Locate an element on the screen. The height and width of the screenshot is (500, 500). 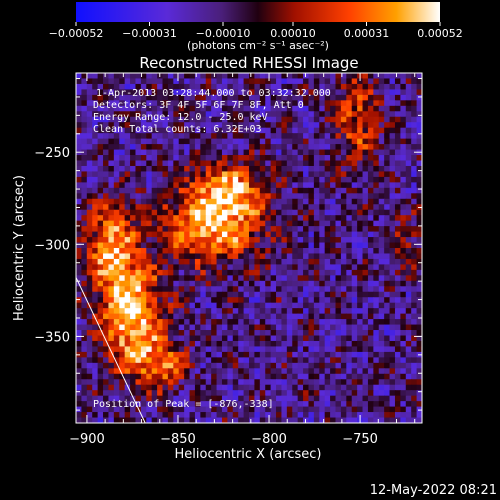
colorbar-tick-label: 0.00031 is located at coordinates (367, 33).